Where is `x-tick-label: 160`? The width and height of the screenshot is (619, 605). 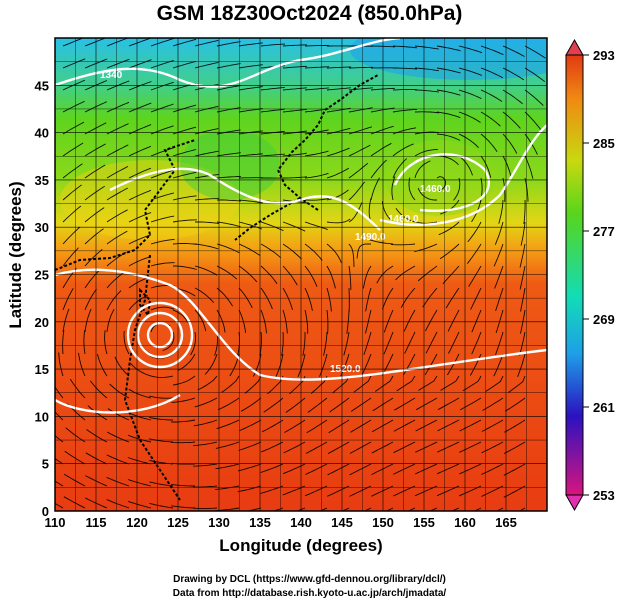 x-tick-label: 160 is located at coordinates (465, 522).